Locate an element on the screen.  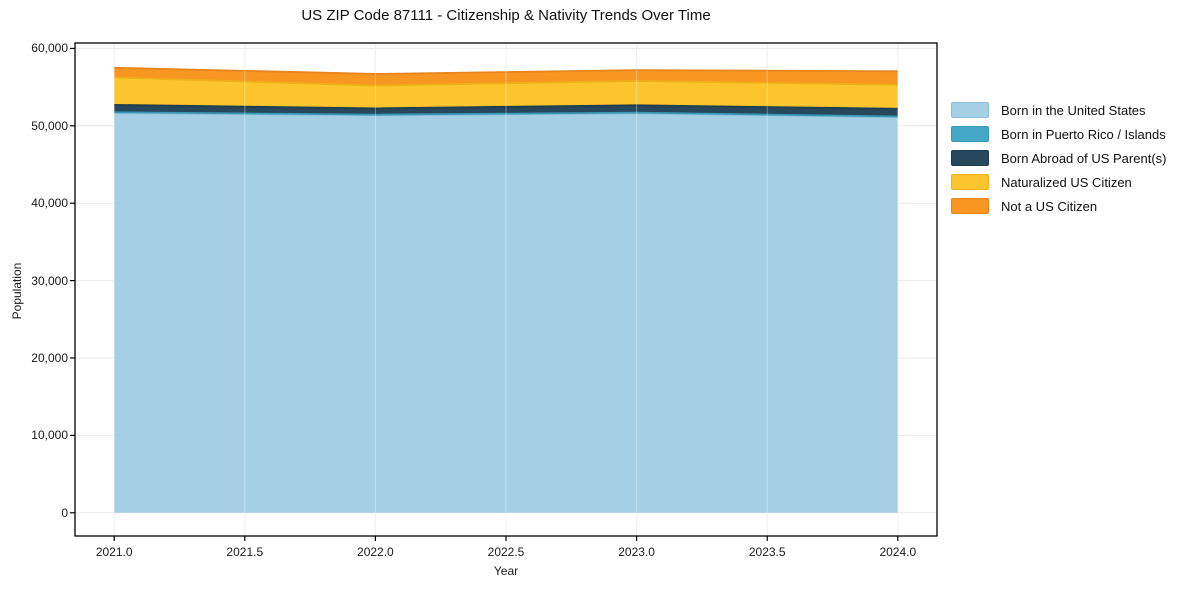
x-tick-label: 2021.5 is located at coordinates (245, 552).